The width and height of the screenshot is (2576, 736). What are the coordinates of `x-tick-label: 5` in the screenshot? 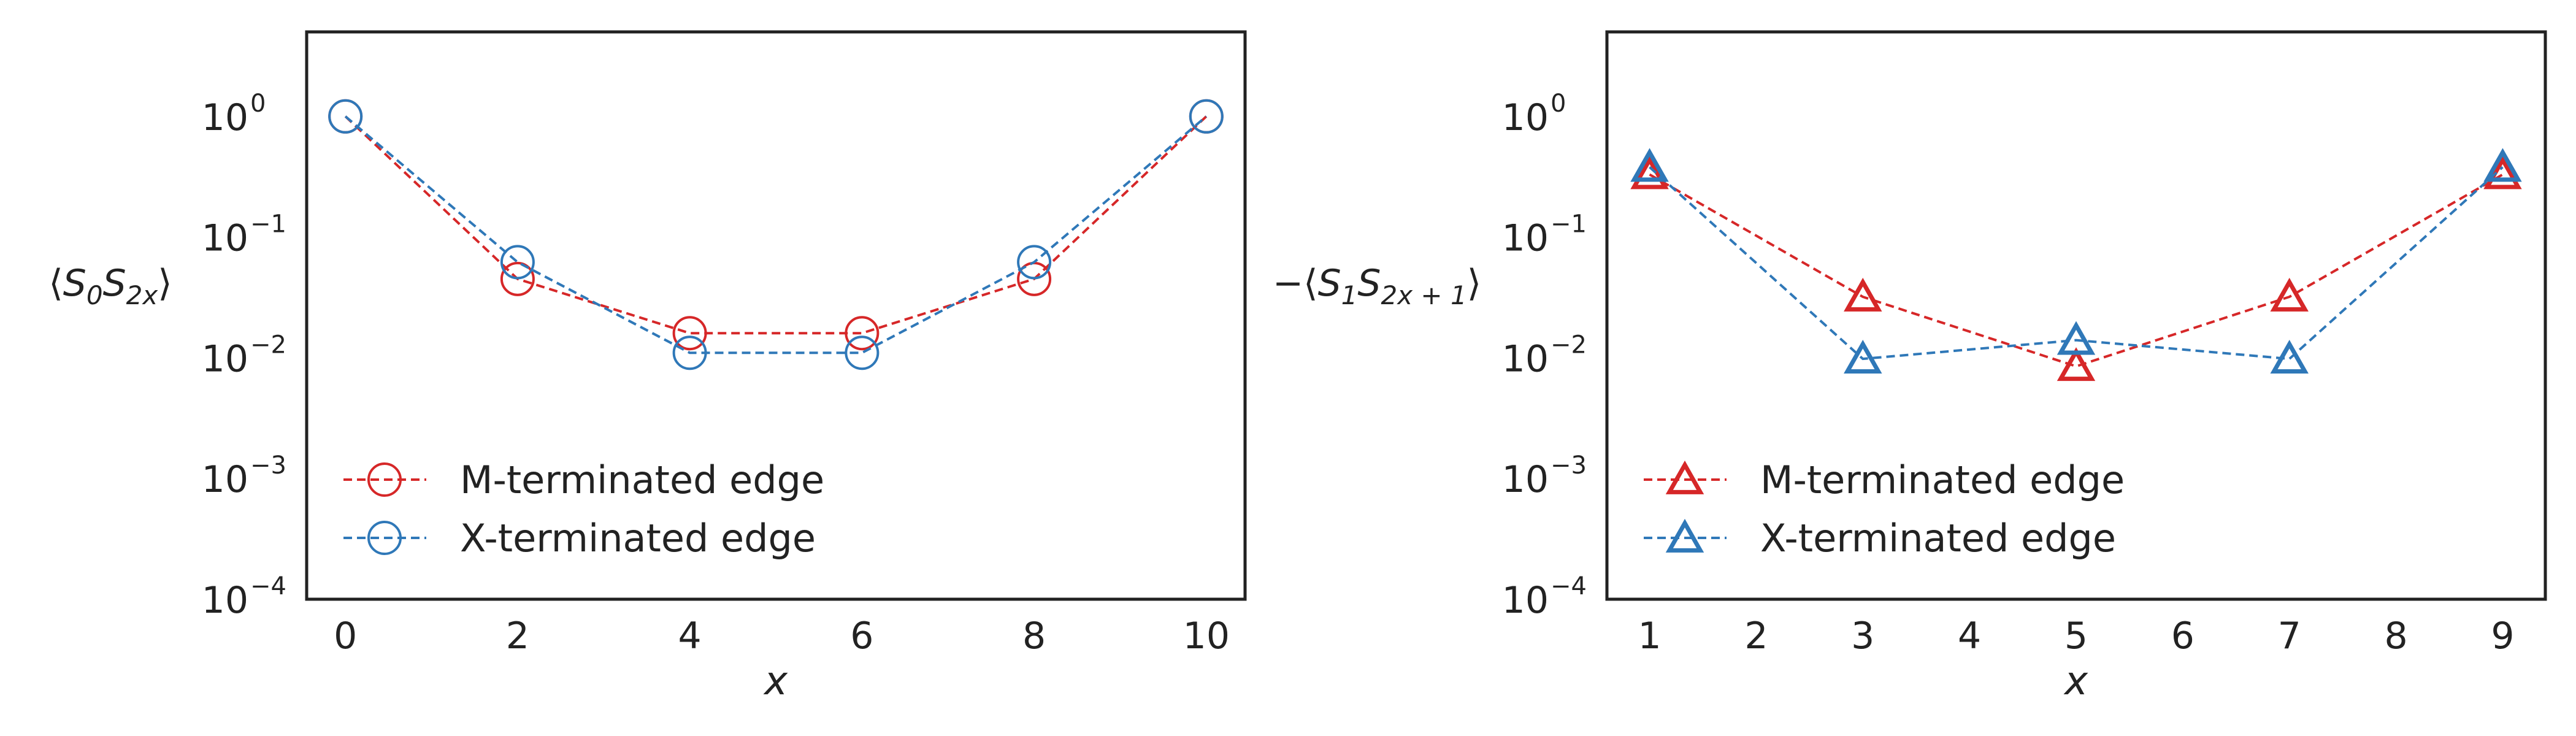 It's located at (2076, 636).